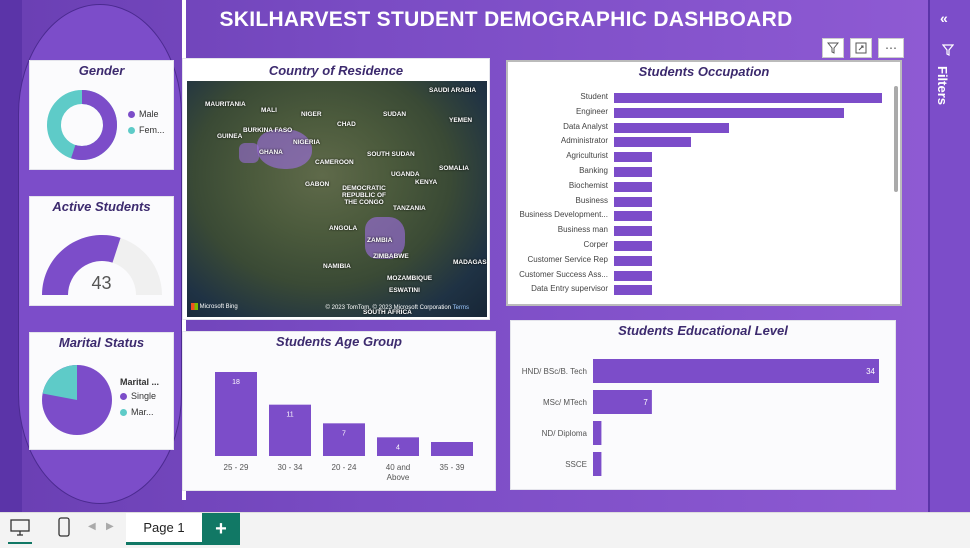 This screenshot has height=548, width=970. What do you see at coordinates (290, 467) in the screenshot?
I see `age-category-label: 30 - 34` at bounding box center [290, 467].